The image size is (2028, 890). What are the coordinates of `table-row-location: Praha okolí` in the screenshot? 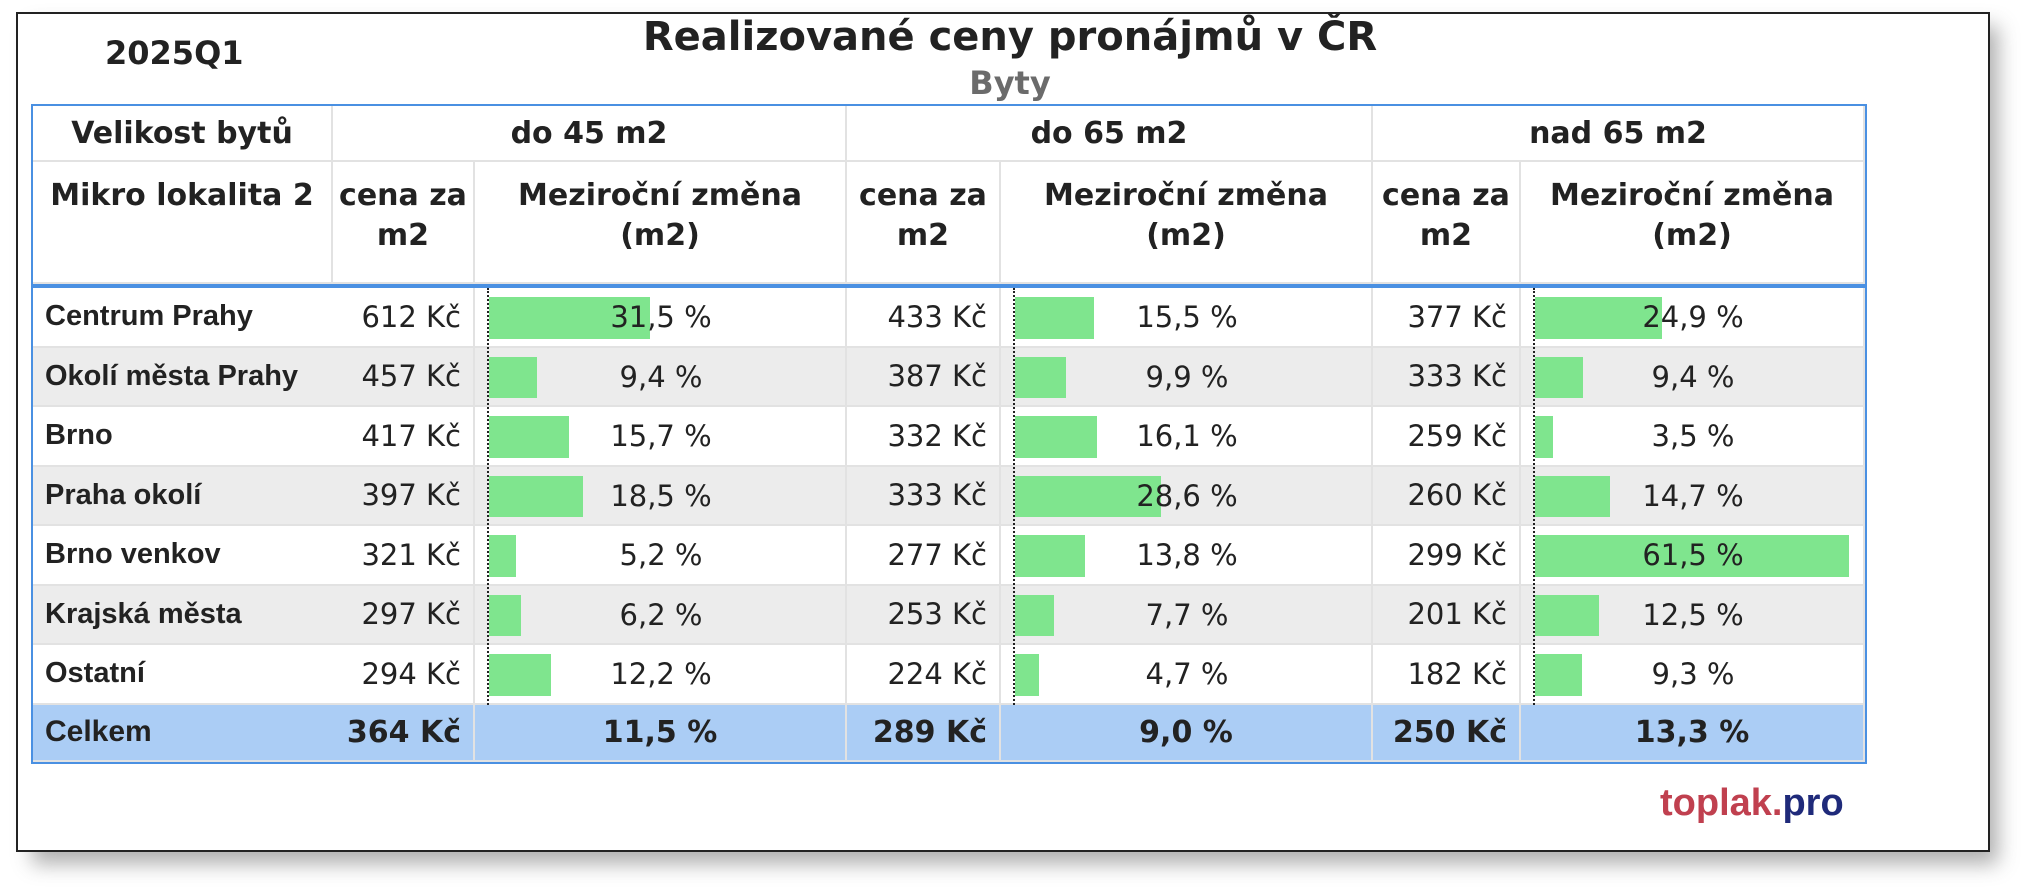 It's located at (184, 496).